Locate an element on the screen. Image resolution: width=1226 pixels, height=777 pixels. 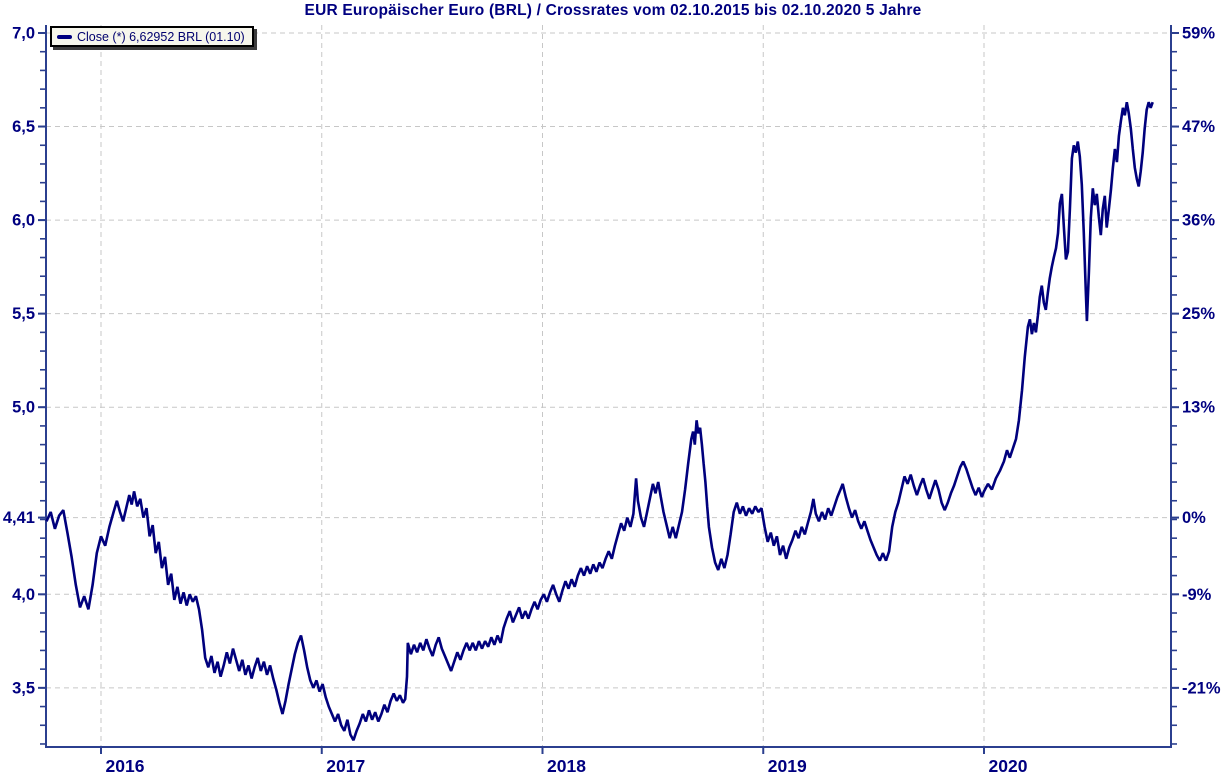
y-axis-left-label: 3,5 is located at coordinates (23, 688).